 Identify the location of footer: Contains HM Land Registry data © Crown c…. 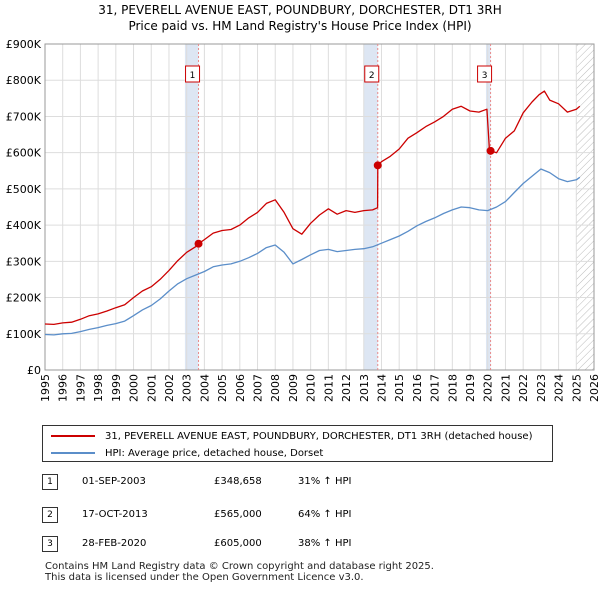
(239, 572).